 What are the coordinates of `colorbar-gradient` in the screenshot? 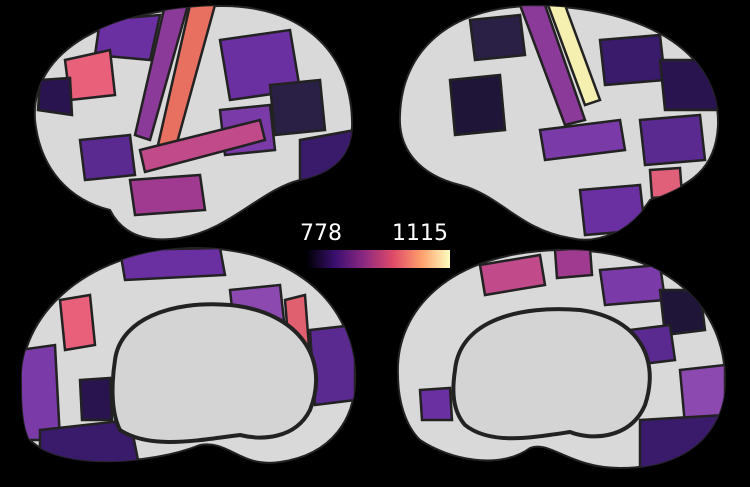 It's located at (378, 259).